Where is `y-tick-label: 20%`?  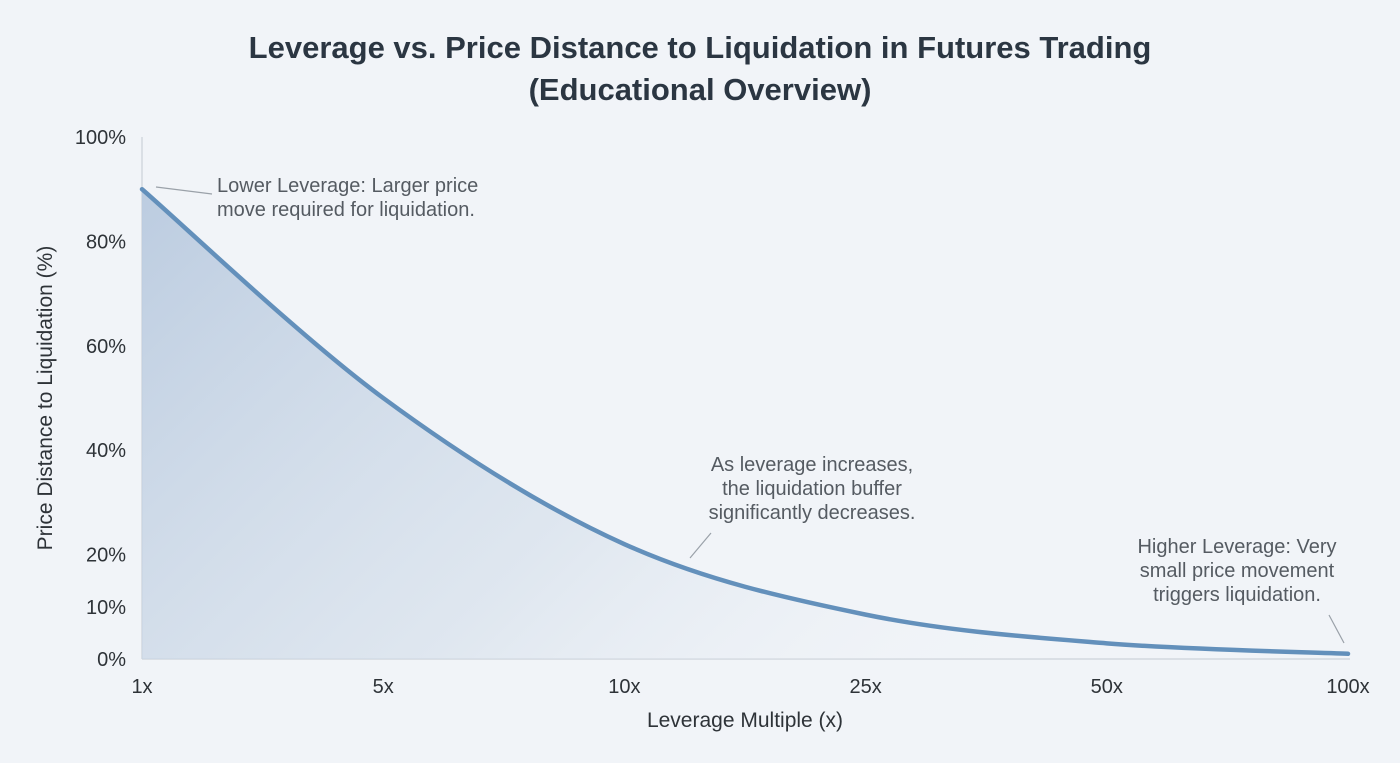
y-tick-label: 20% is located at coordinates (106, 556).